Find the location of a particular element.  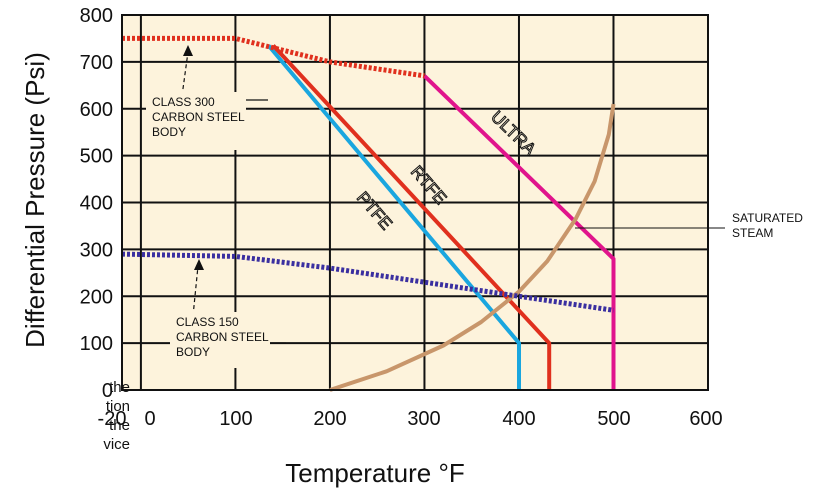

cropped-side-text: the tion the vice is located at coordinates (110, 416).